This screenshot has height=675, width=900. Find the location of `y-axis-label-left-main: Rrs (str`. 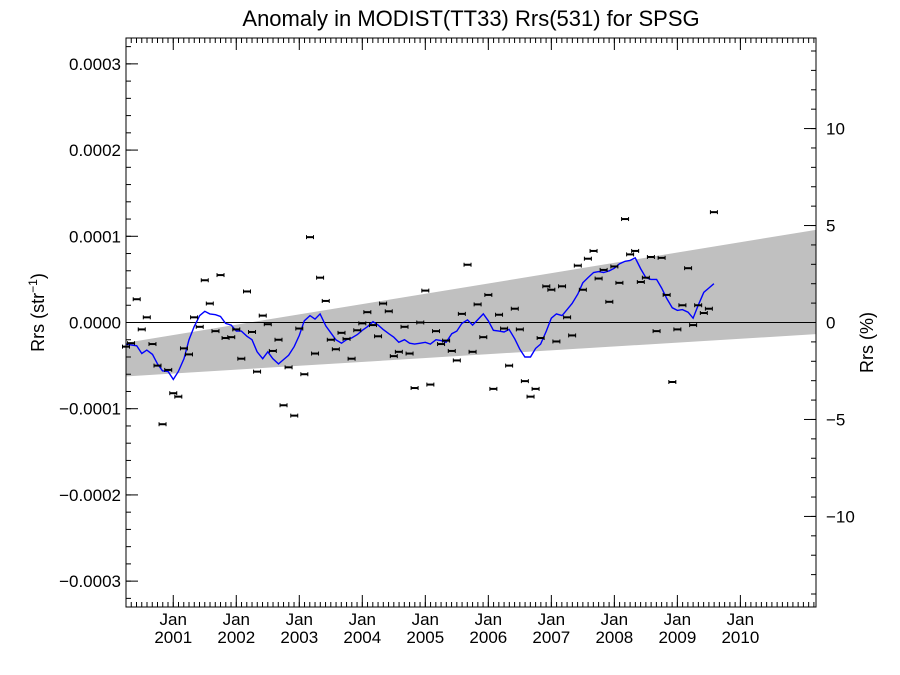

y-axis-label-left-main: Rrs (str is located at coordinates (38, 322).